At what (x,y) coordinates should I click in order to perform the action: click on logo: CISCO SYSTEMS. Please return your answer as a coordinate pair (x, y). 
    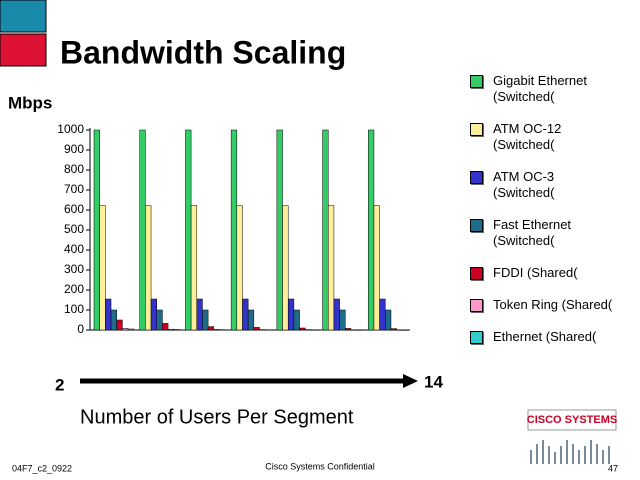
    Looking at the image, I should click on (572, 420).